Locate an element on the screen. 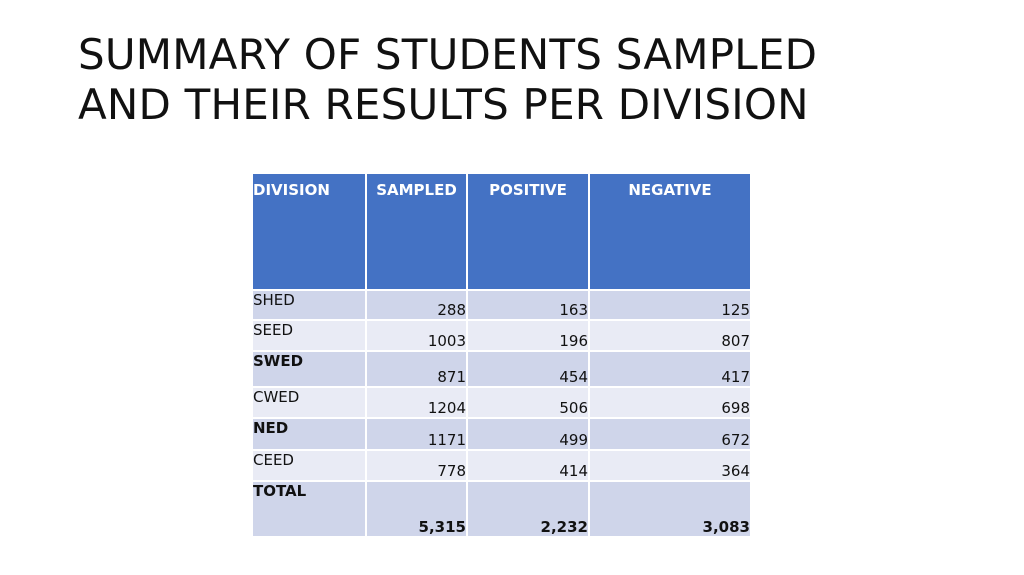 The width and height of the screenshot is (1024, 575). positive-cell: 454 is located at coordinates (527, 368).